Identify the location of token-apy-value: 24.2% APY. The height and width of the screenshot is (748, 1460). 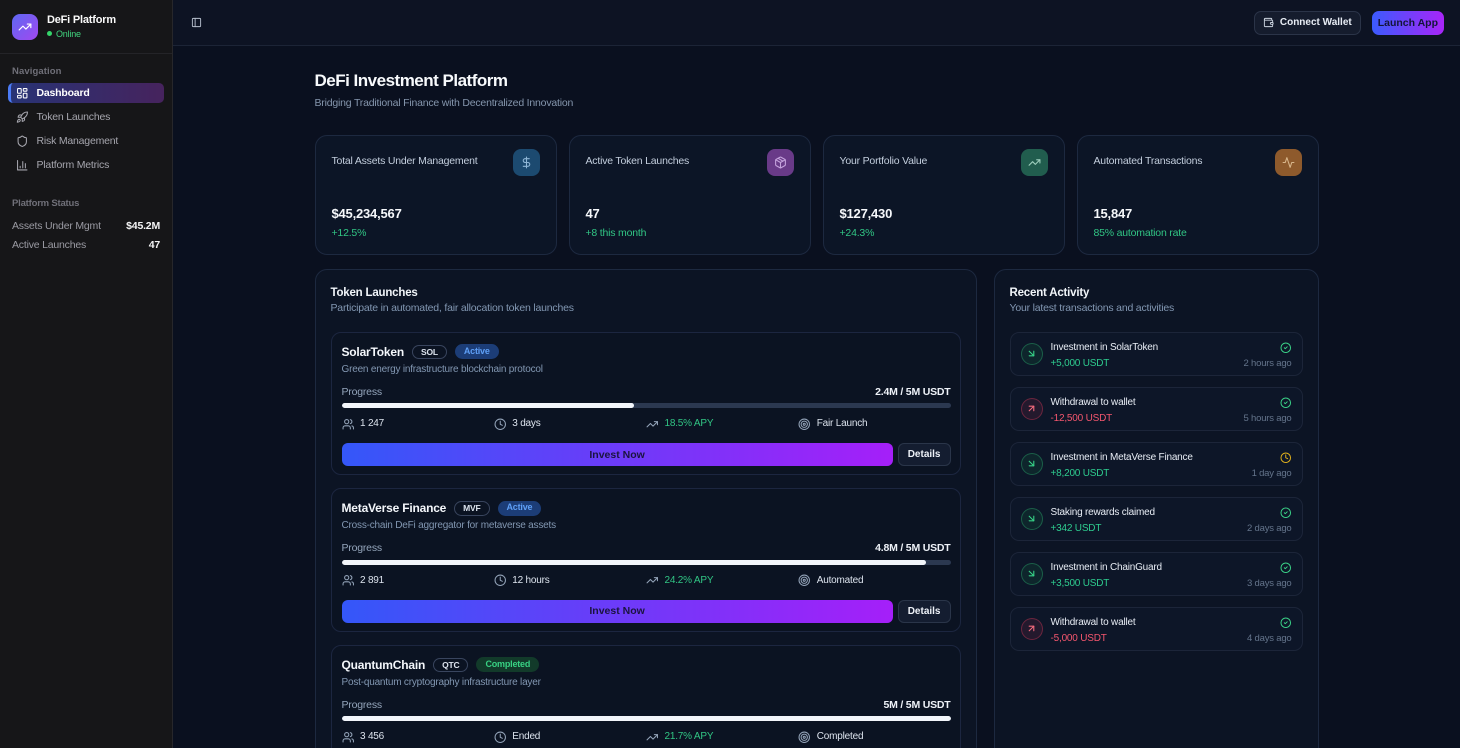
(689, 580).